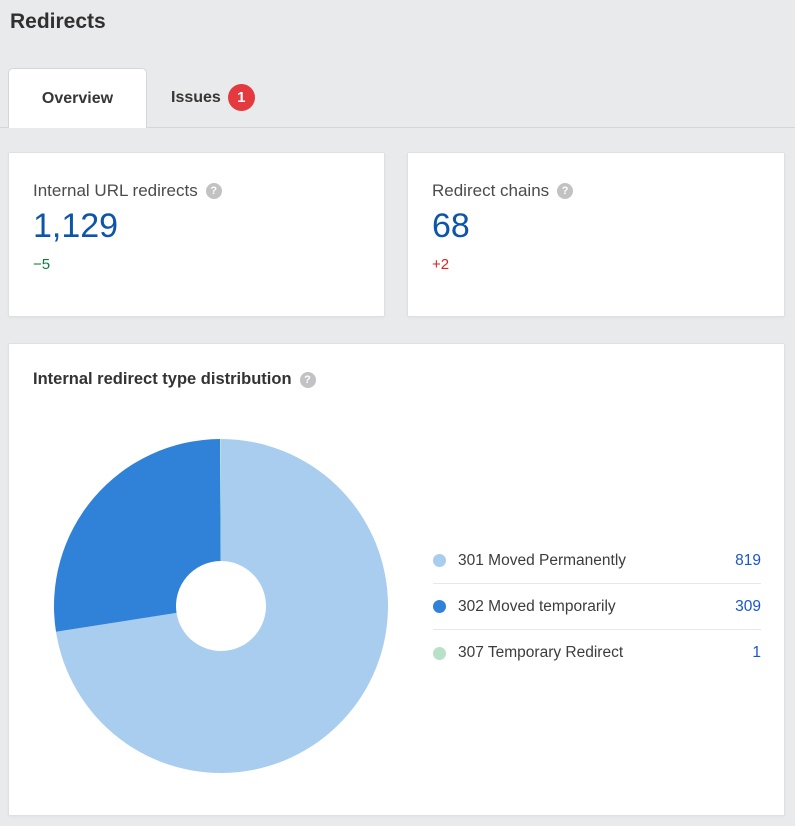 The height and width of the screenshot is (826, 795). I want to click on legend-value: 309, so click(748, 606).